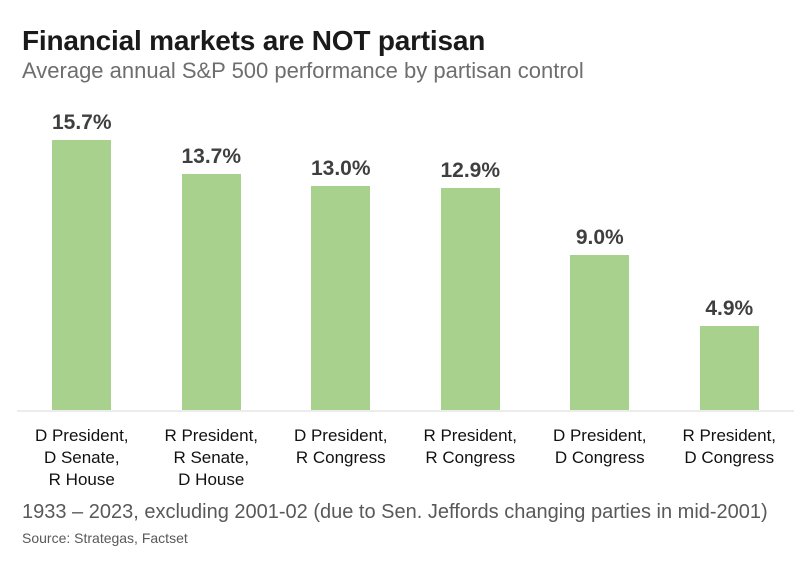  I want to click on chart-title: Financial markets are NOT partisan, so click(254, 40).